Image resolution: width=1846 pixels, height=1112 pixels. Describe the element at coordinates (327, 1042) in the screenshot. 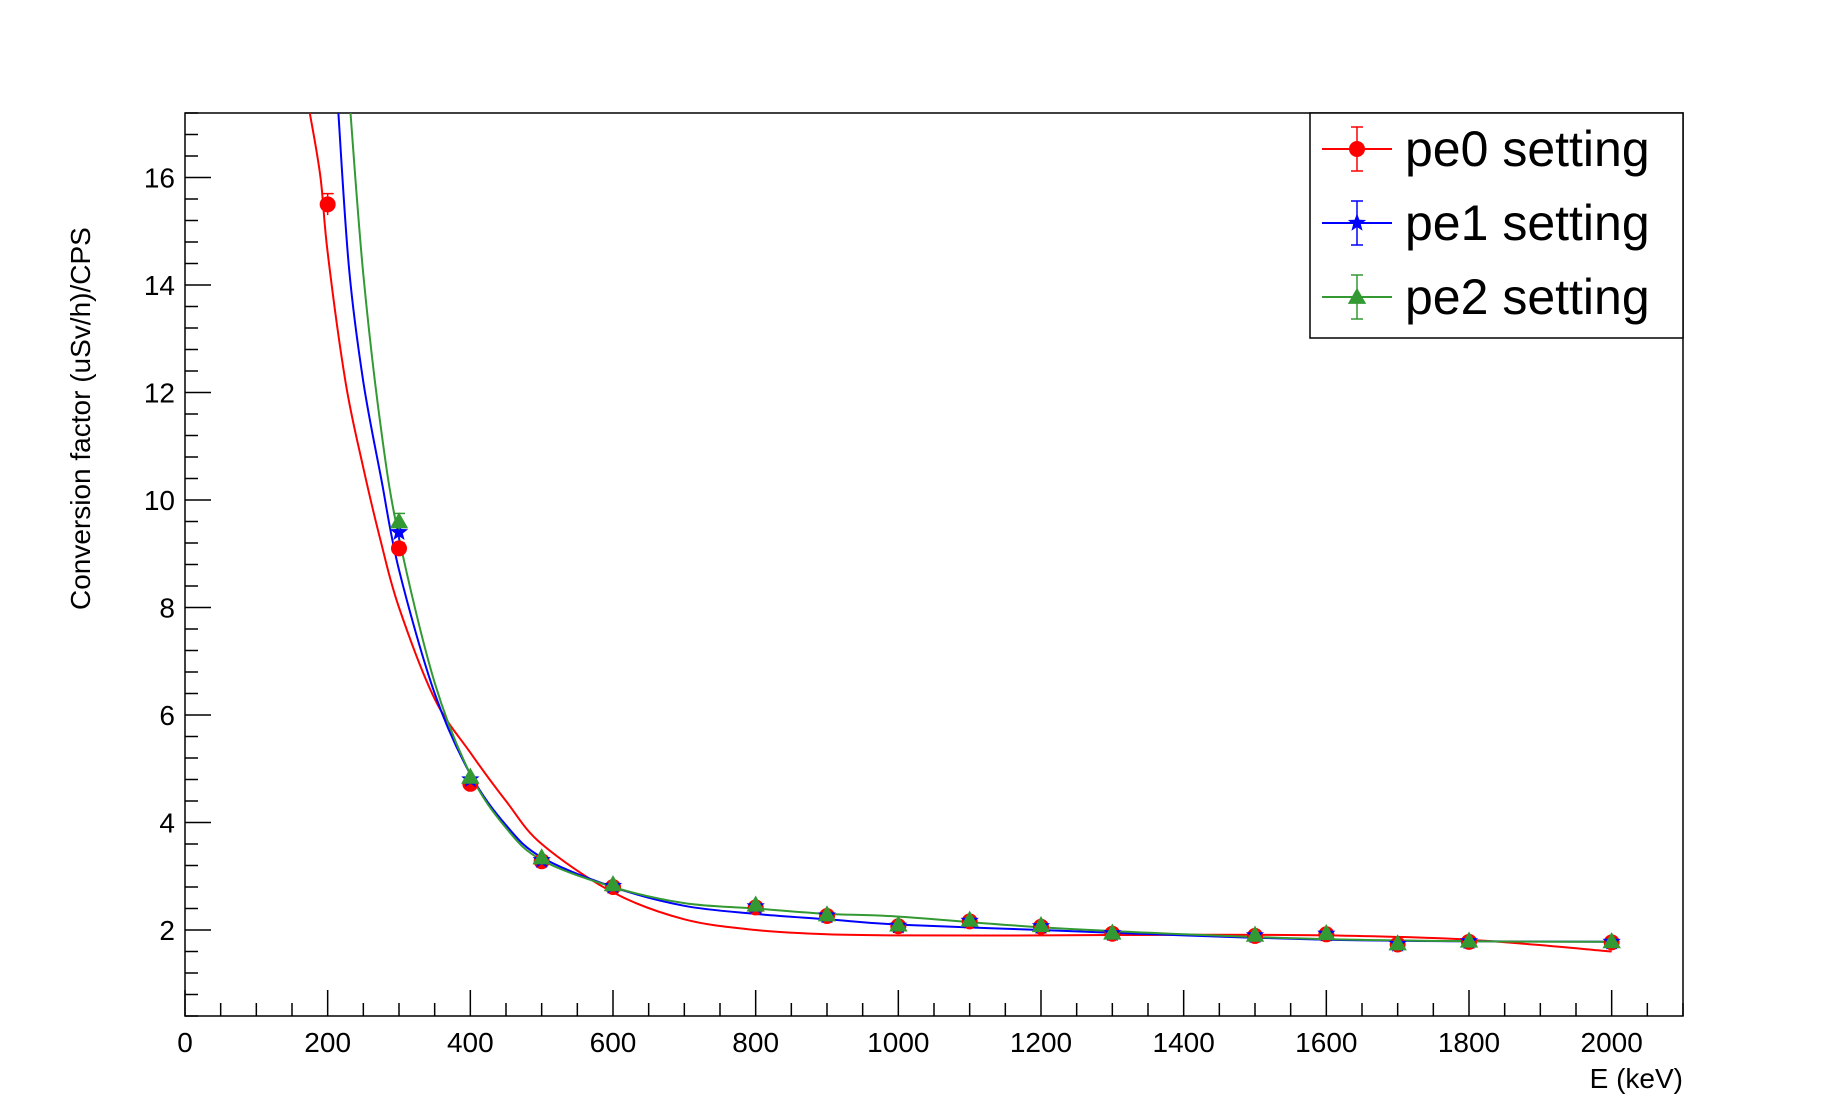

I see `x-tick-label: 200` at that location.